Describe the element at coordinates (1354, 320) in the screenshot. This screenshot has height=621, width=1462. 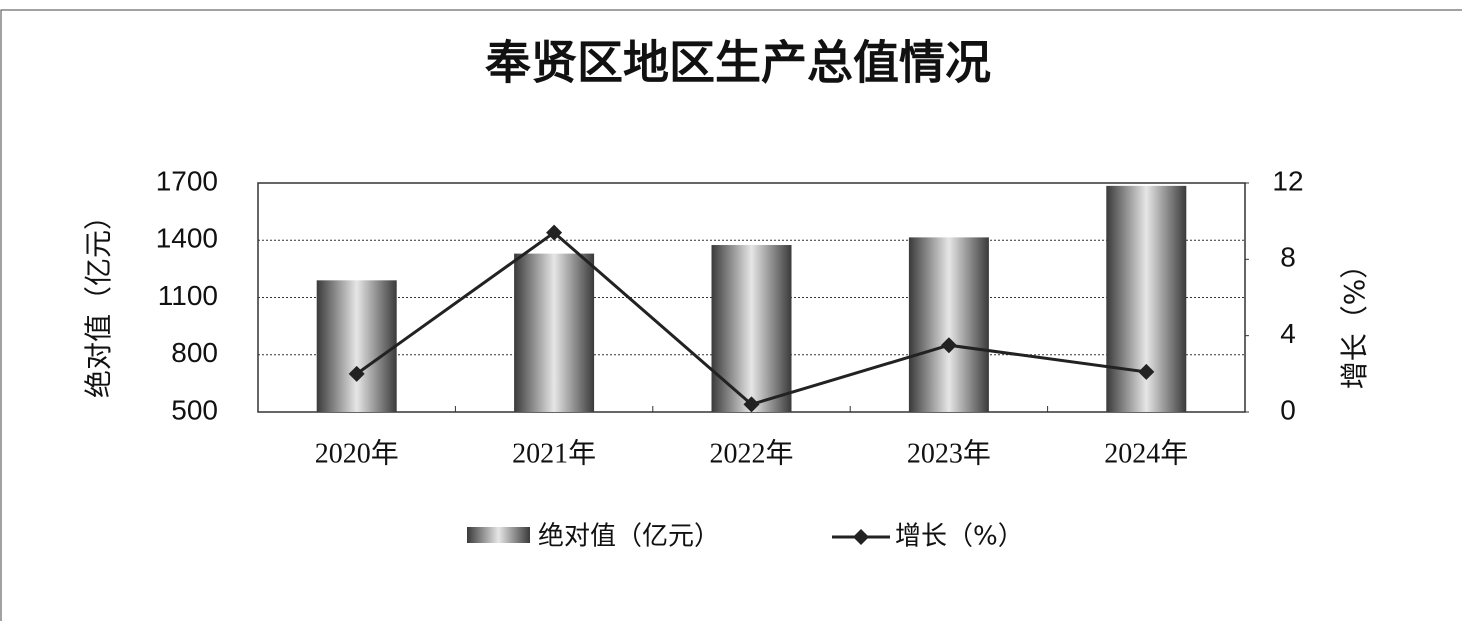
I see `y2-axis-label: 增长（%）` at that location.